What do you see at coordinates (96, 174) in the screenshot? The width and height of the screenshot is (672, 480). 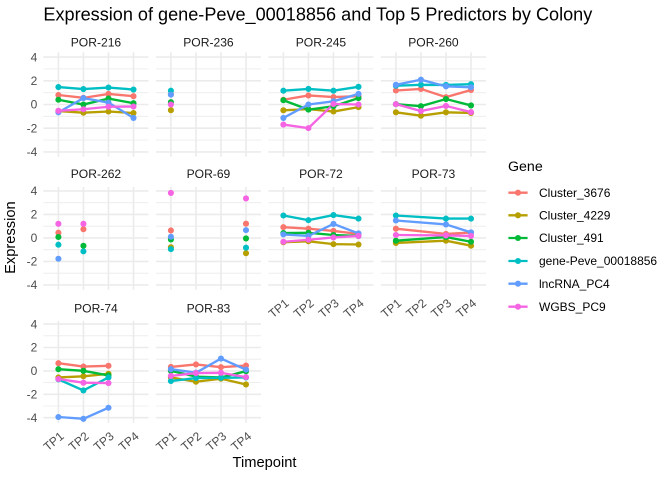 I see `svg-text: POR-262` at bounding box center [96, 174].